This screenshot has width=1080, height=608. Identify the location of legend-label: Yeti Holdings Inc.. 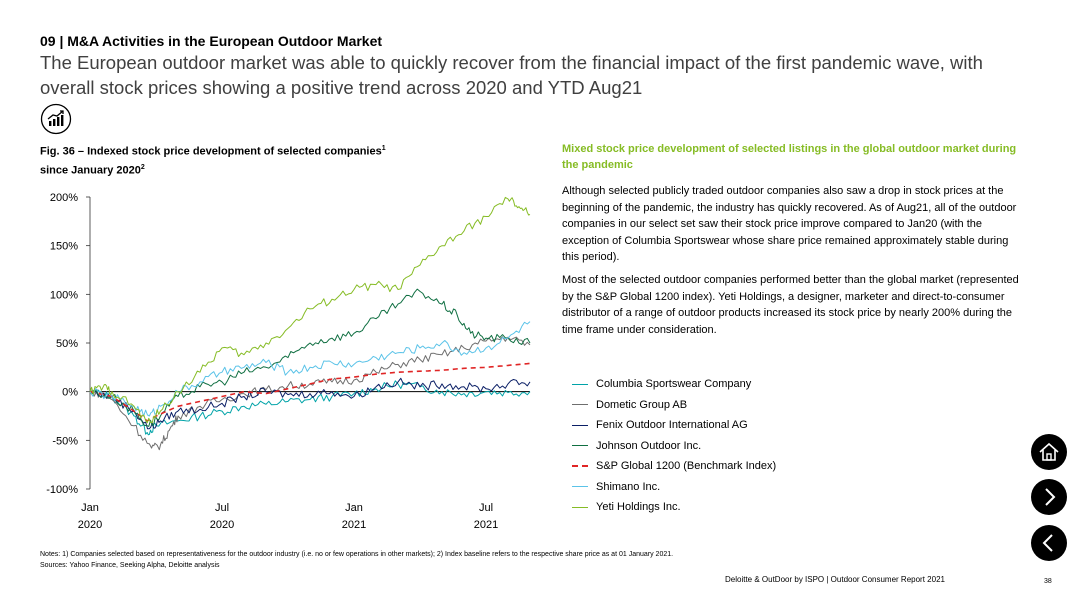
(638, 507).